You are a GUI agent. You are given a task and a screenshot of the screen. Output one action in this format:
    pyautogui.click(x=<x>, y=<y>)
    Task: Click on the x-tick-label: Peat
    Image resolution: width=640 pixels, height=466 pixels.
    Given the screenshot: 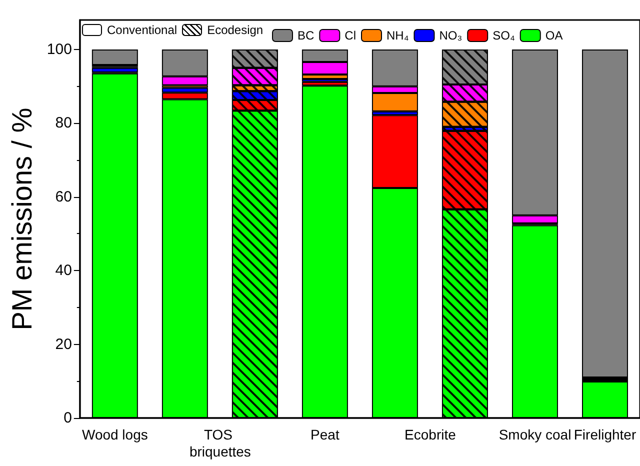 What is the action you would take?
    pyautogui.click(x=325, y=434)
    